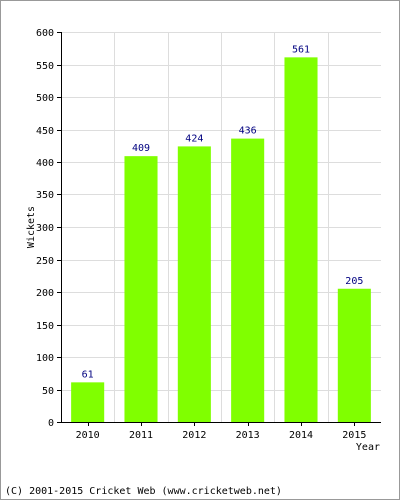  Describe the element at coordinates (31, 227) in the screenshot. I see `y-axis-title: Wickets` at that location.